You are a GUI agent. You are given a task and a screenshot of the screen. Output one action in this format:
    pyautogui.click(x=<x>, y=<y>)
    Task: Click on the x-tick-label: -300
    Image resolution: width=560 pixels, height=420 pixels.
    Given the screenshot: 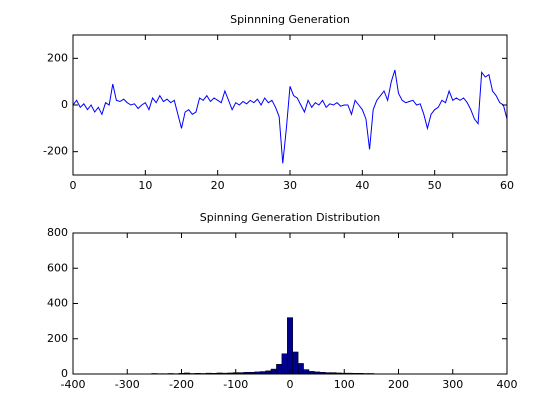 What is the action you would take?
    pyautogui.click(x=127, y=384)
    